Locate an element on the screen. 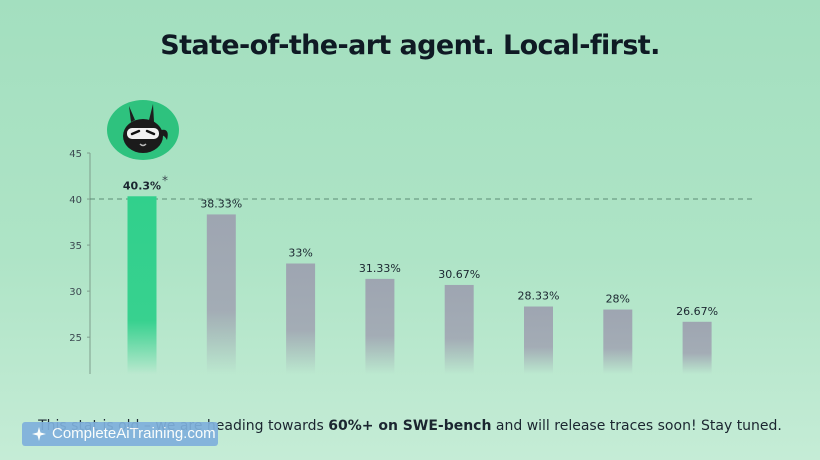  data-label: 40.3% is located at coordinates (142, 185).